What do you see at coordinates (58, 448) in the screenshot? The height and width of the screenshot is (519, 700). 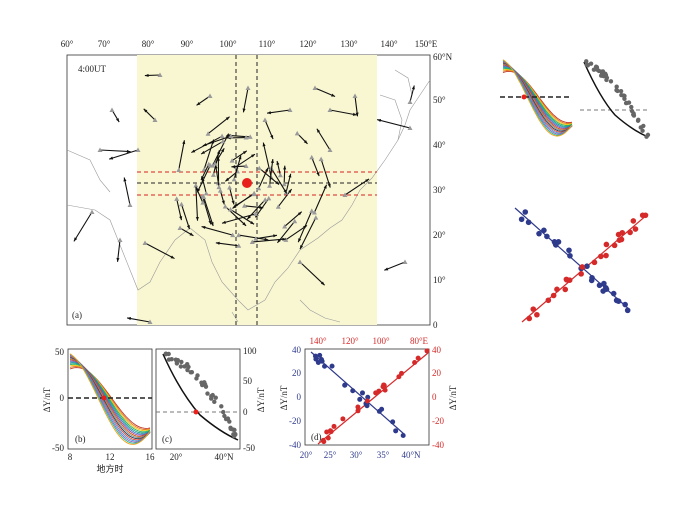 I see `svg-text: -50` at bounding box center [58, 448].